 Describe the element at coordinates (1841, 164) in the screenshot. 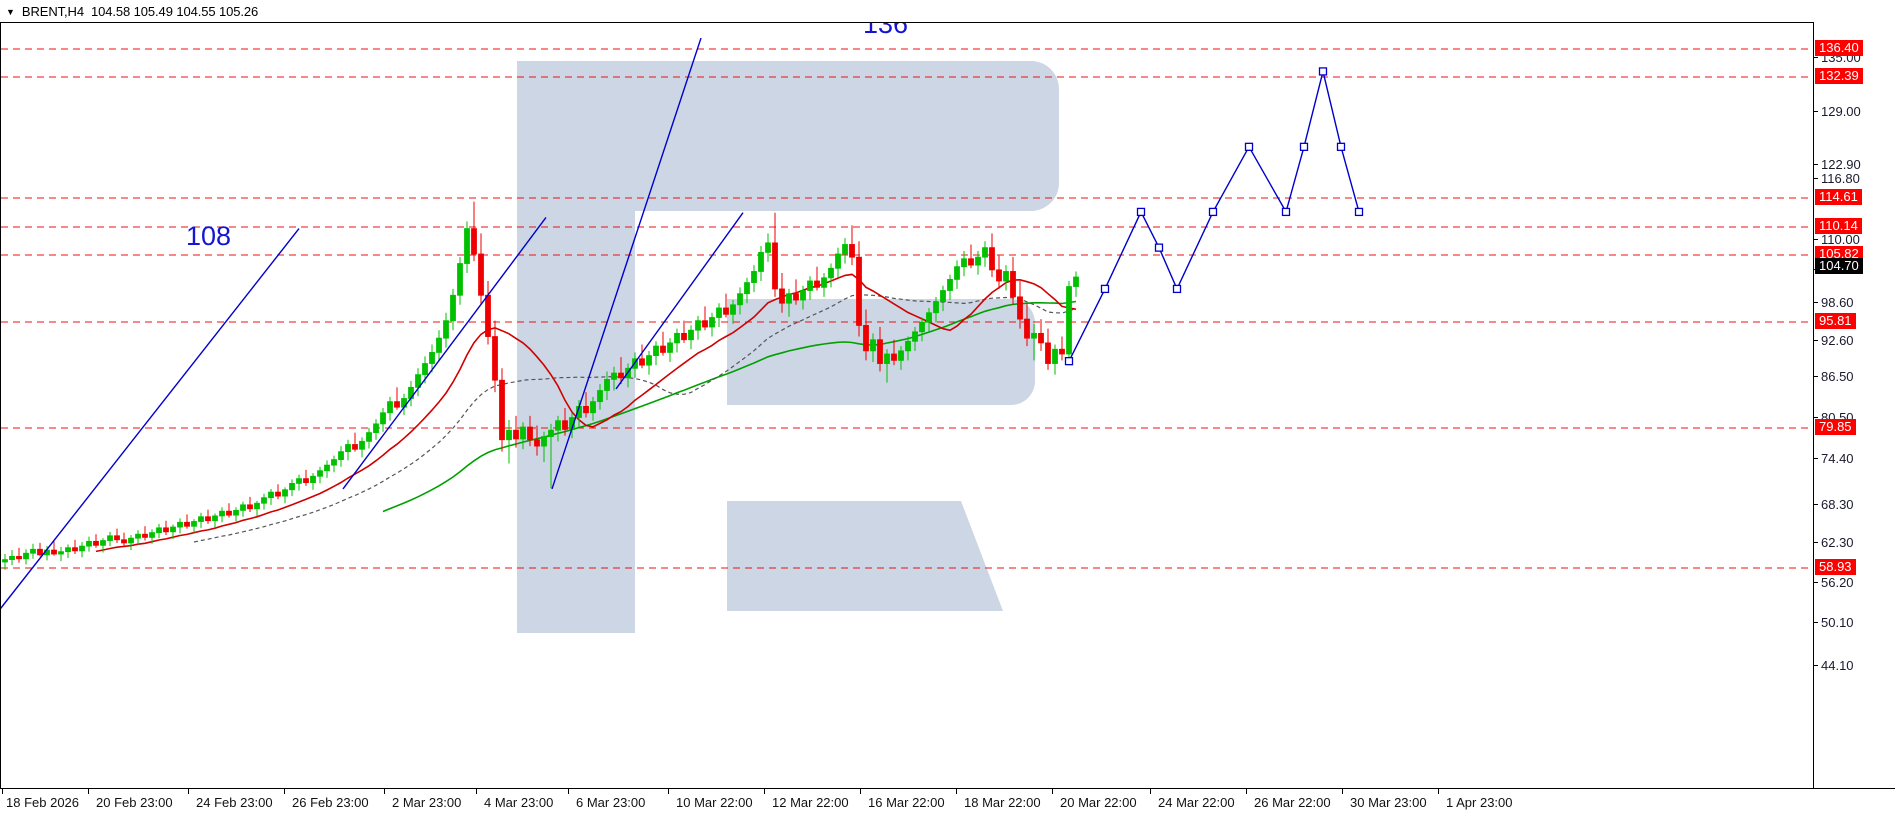

I see `price-tick-label: 122.90` at that location.